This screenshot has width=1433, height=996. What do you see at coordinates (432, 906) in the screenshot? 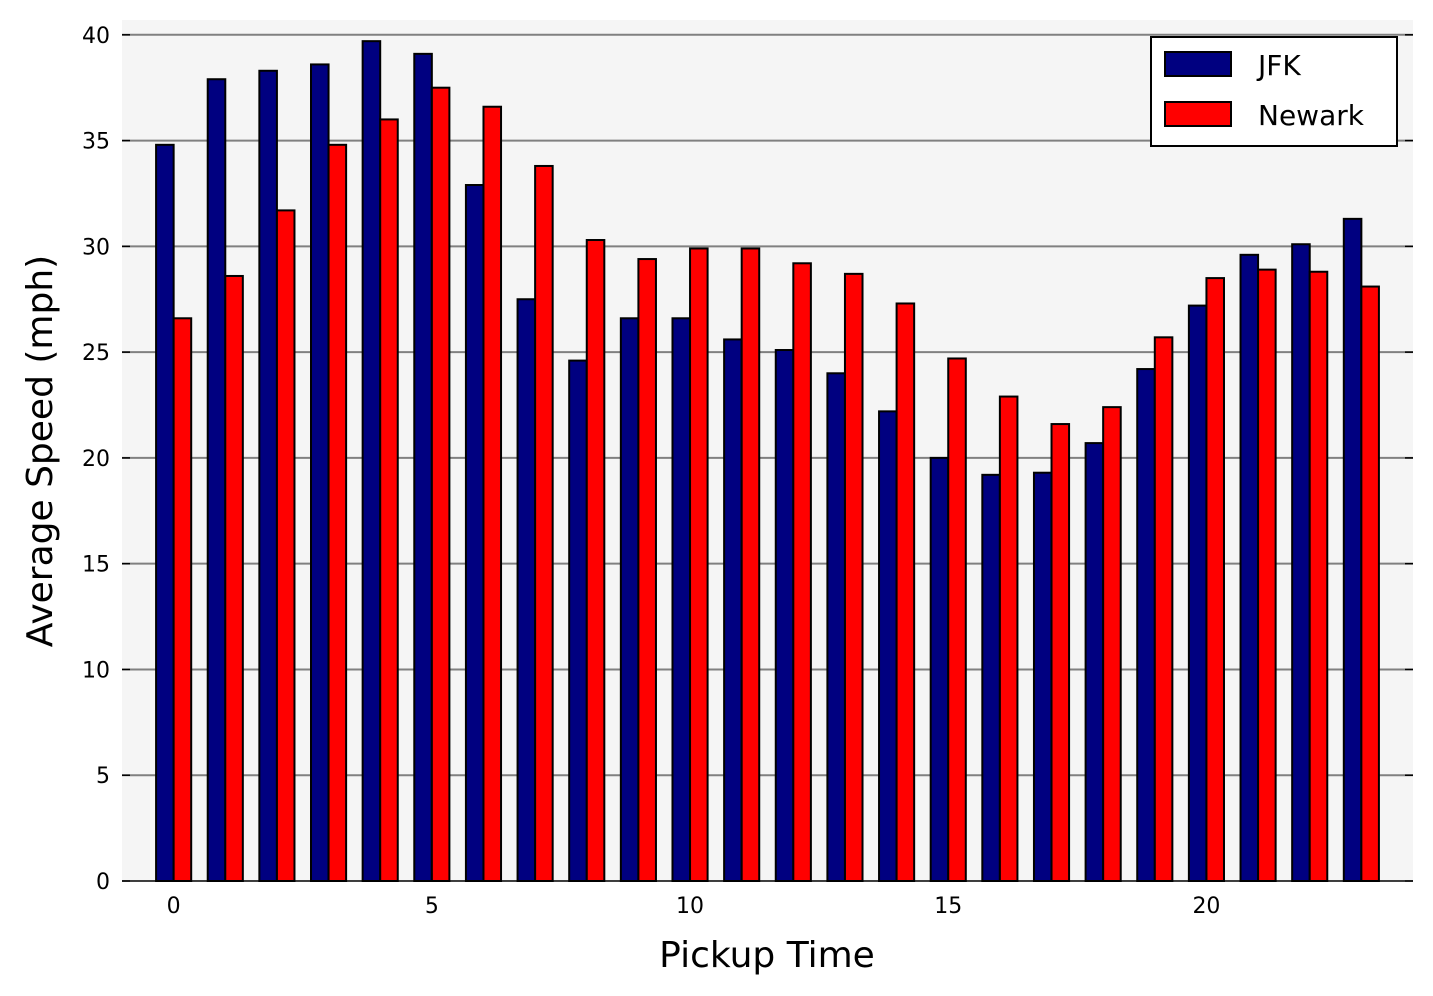
I see `x-tick-label: 5` at bounding box center [432, 906].